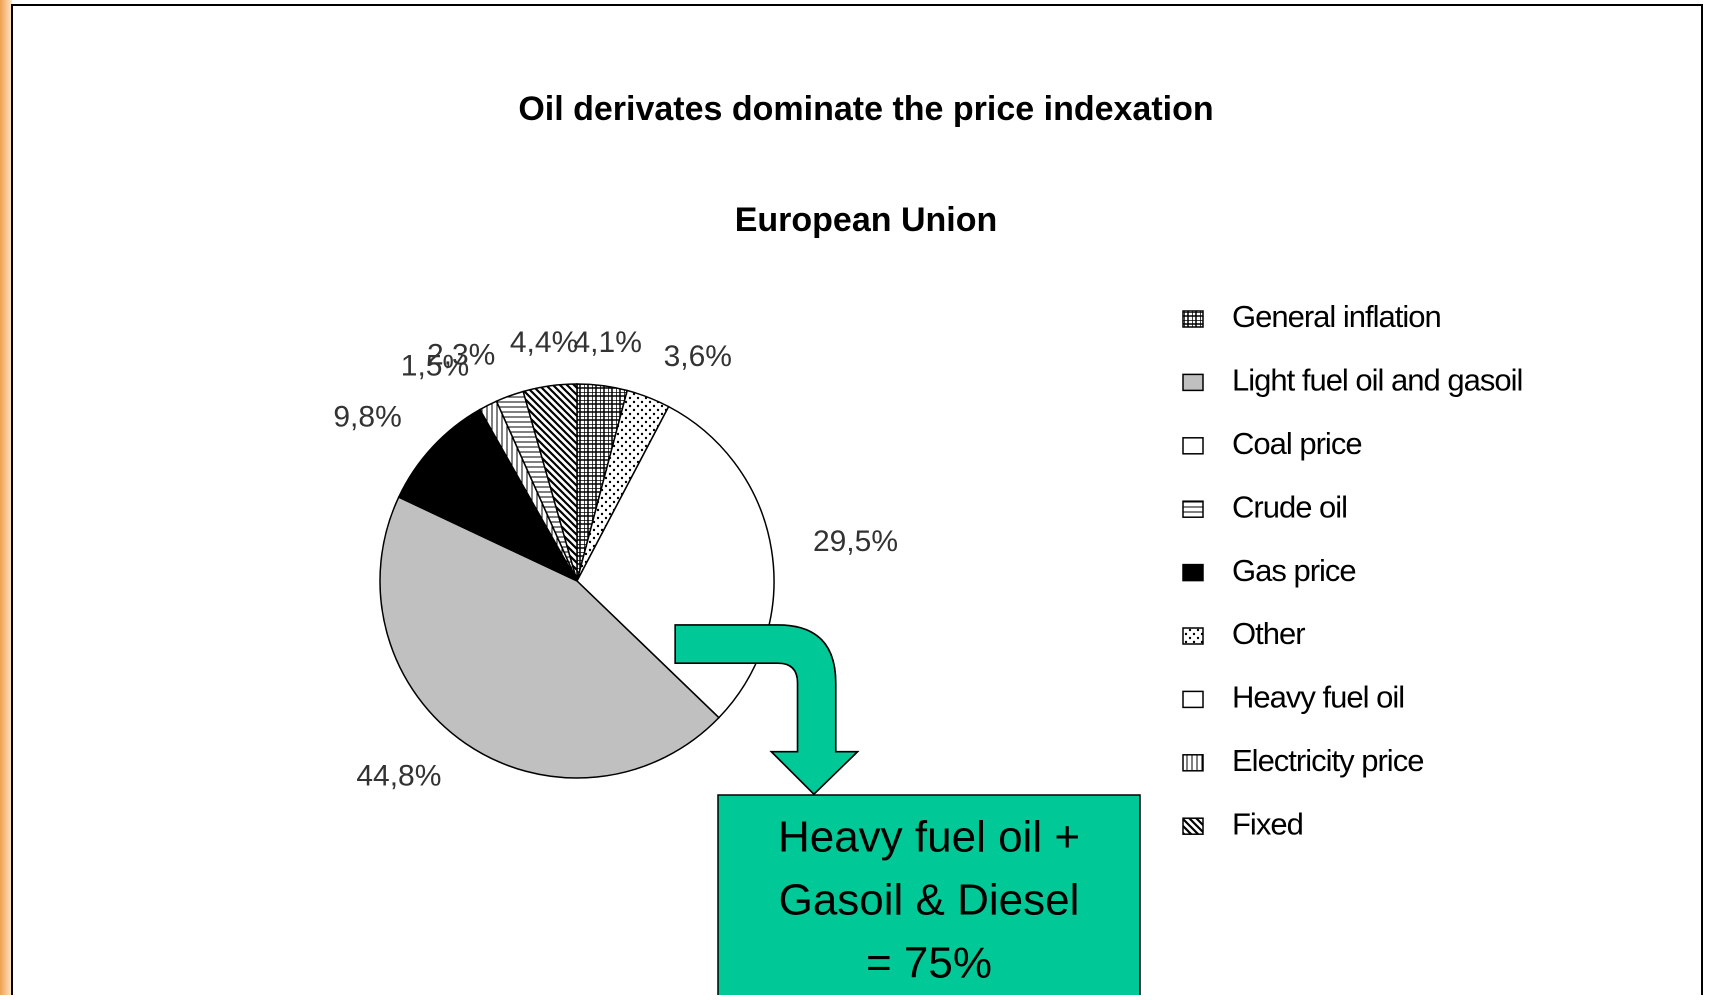 This screenshot has width=1713, height=1000. Describe the element at coordinates (767, 710) in the screenshot. I see `arrow` at that location.